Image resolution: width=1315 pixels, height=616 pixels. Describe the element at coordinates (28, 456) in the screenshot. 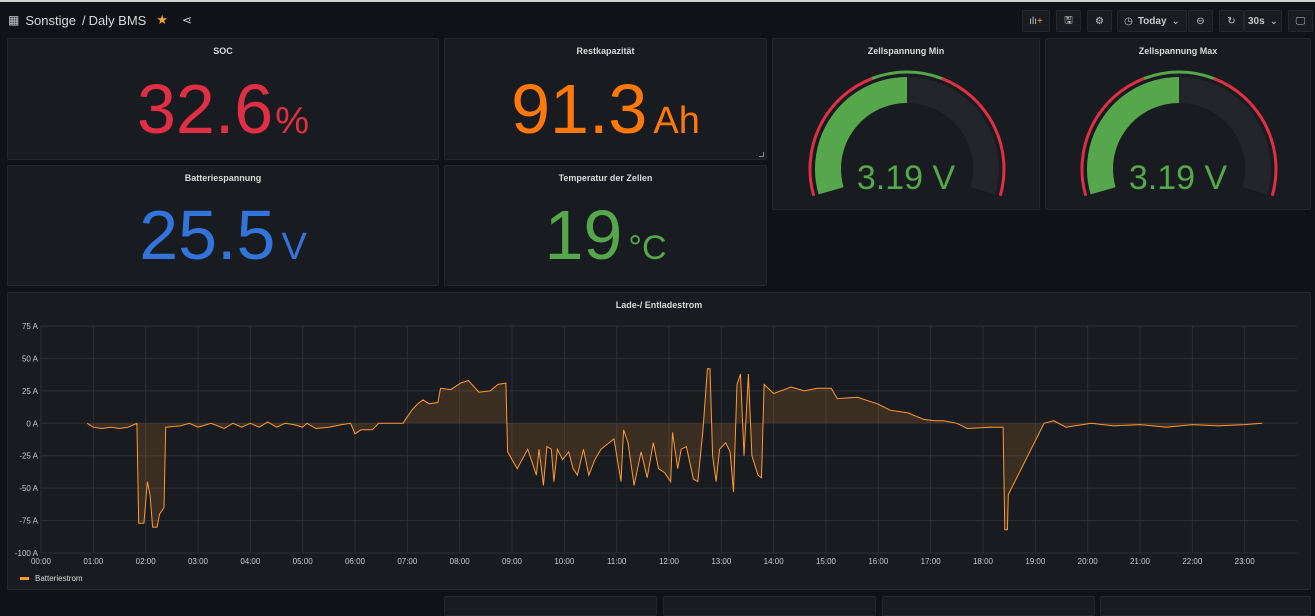

I see `y-tick-label: -25 A` at that location.